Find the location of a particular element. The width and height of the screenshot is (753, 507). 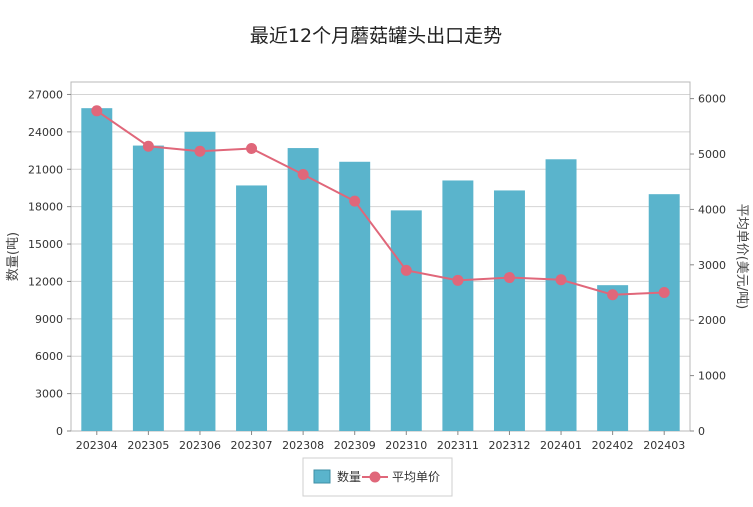

left-tick-label: 15000 is located at coordinates (45, 244).